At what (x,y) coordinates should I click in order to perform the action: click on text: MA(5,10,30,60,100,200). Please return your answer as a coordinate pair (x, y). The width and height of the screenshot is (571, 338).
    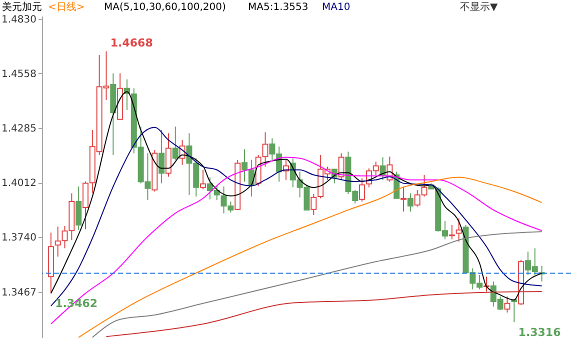
    Looking at the image, I should click on (165, 7).